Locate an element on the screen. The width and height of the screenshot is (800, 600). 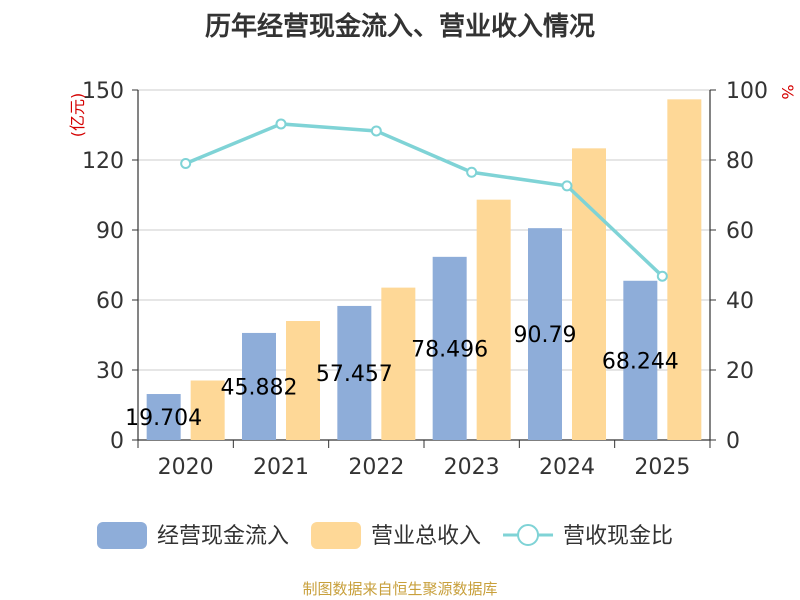
bar-data-label: 19.704 is located at coordinates (163, 418).